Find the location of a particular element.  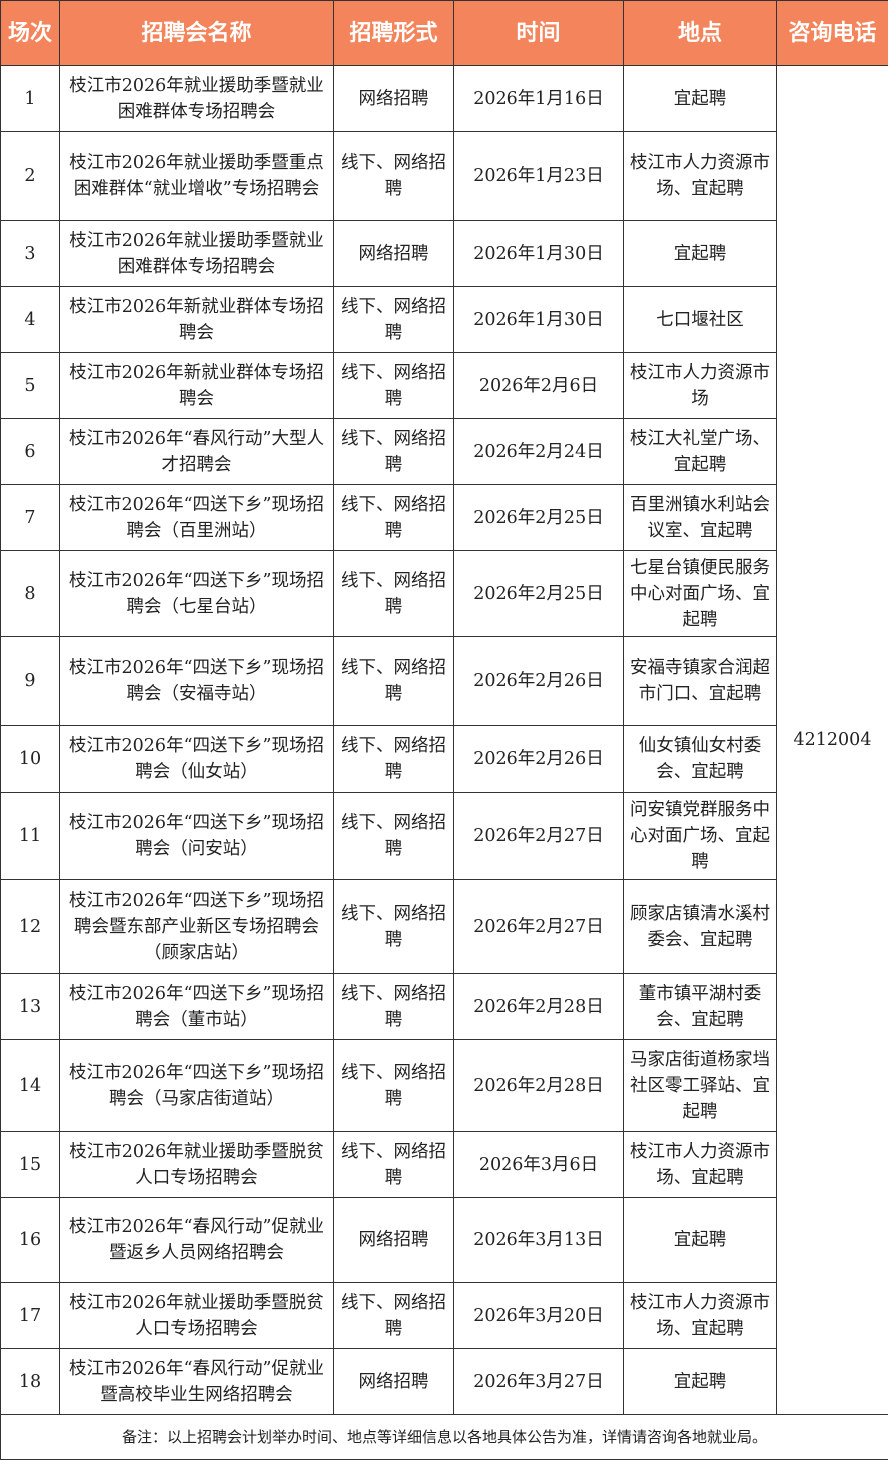

cell-fair-name: 枝江市2026年“四送下乡”现场招聘会暨东部产业新区专场招聘会（顾家店站） is located at coordinates (196, 926).